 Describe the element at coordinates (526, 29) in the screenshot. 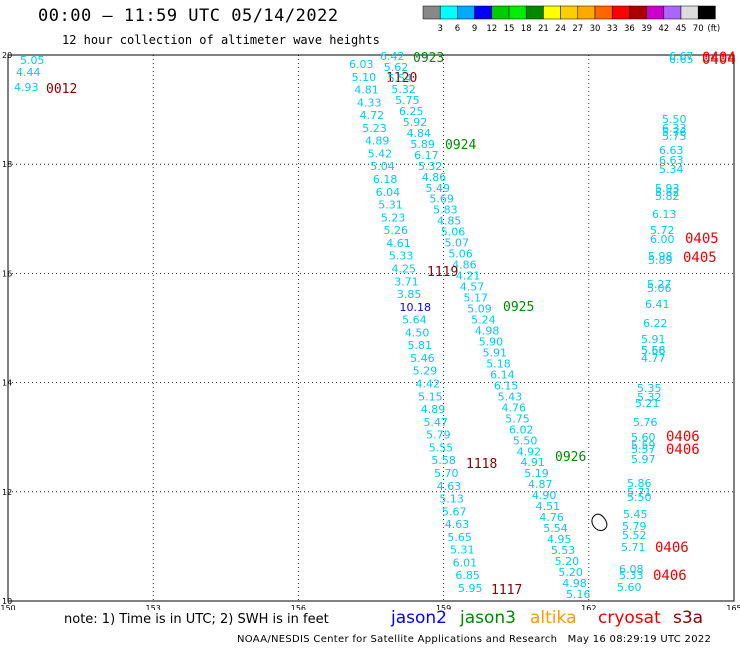

I see `colorbar-tick-label: 18` at that location.